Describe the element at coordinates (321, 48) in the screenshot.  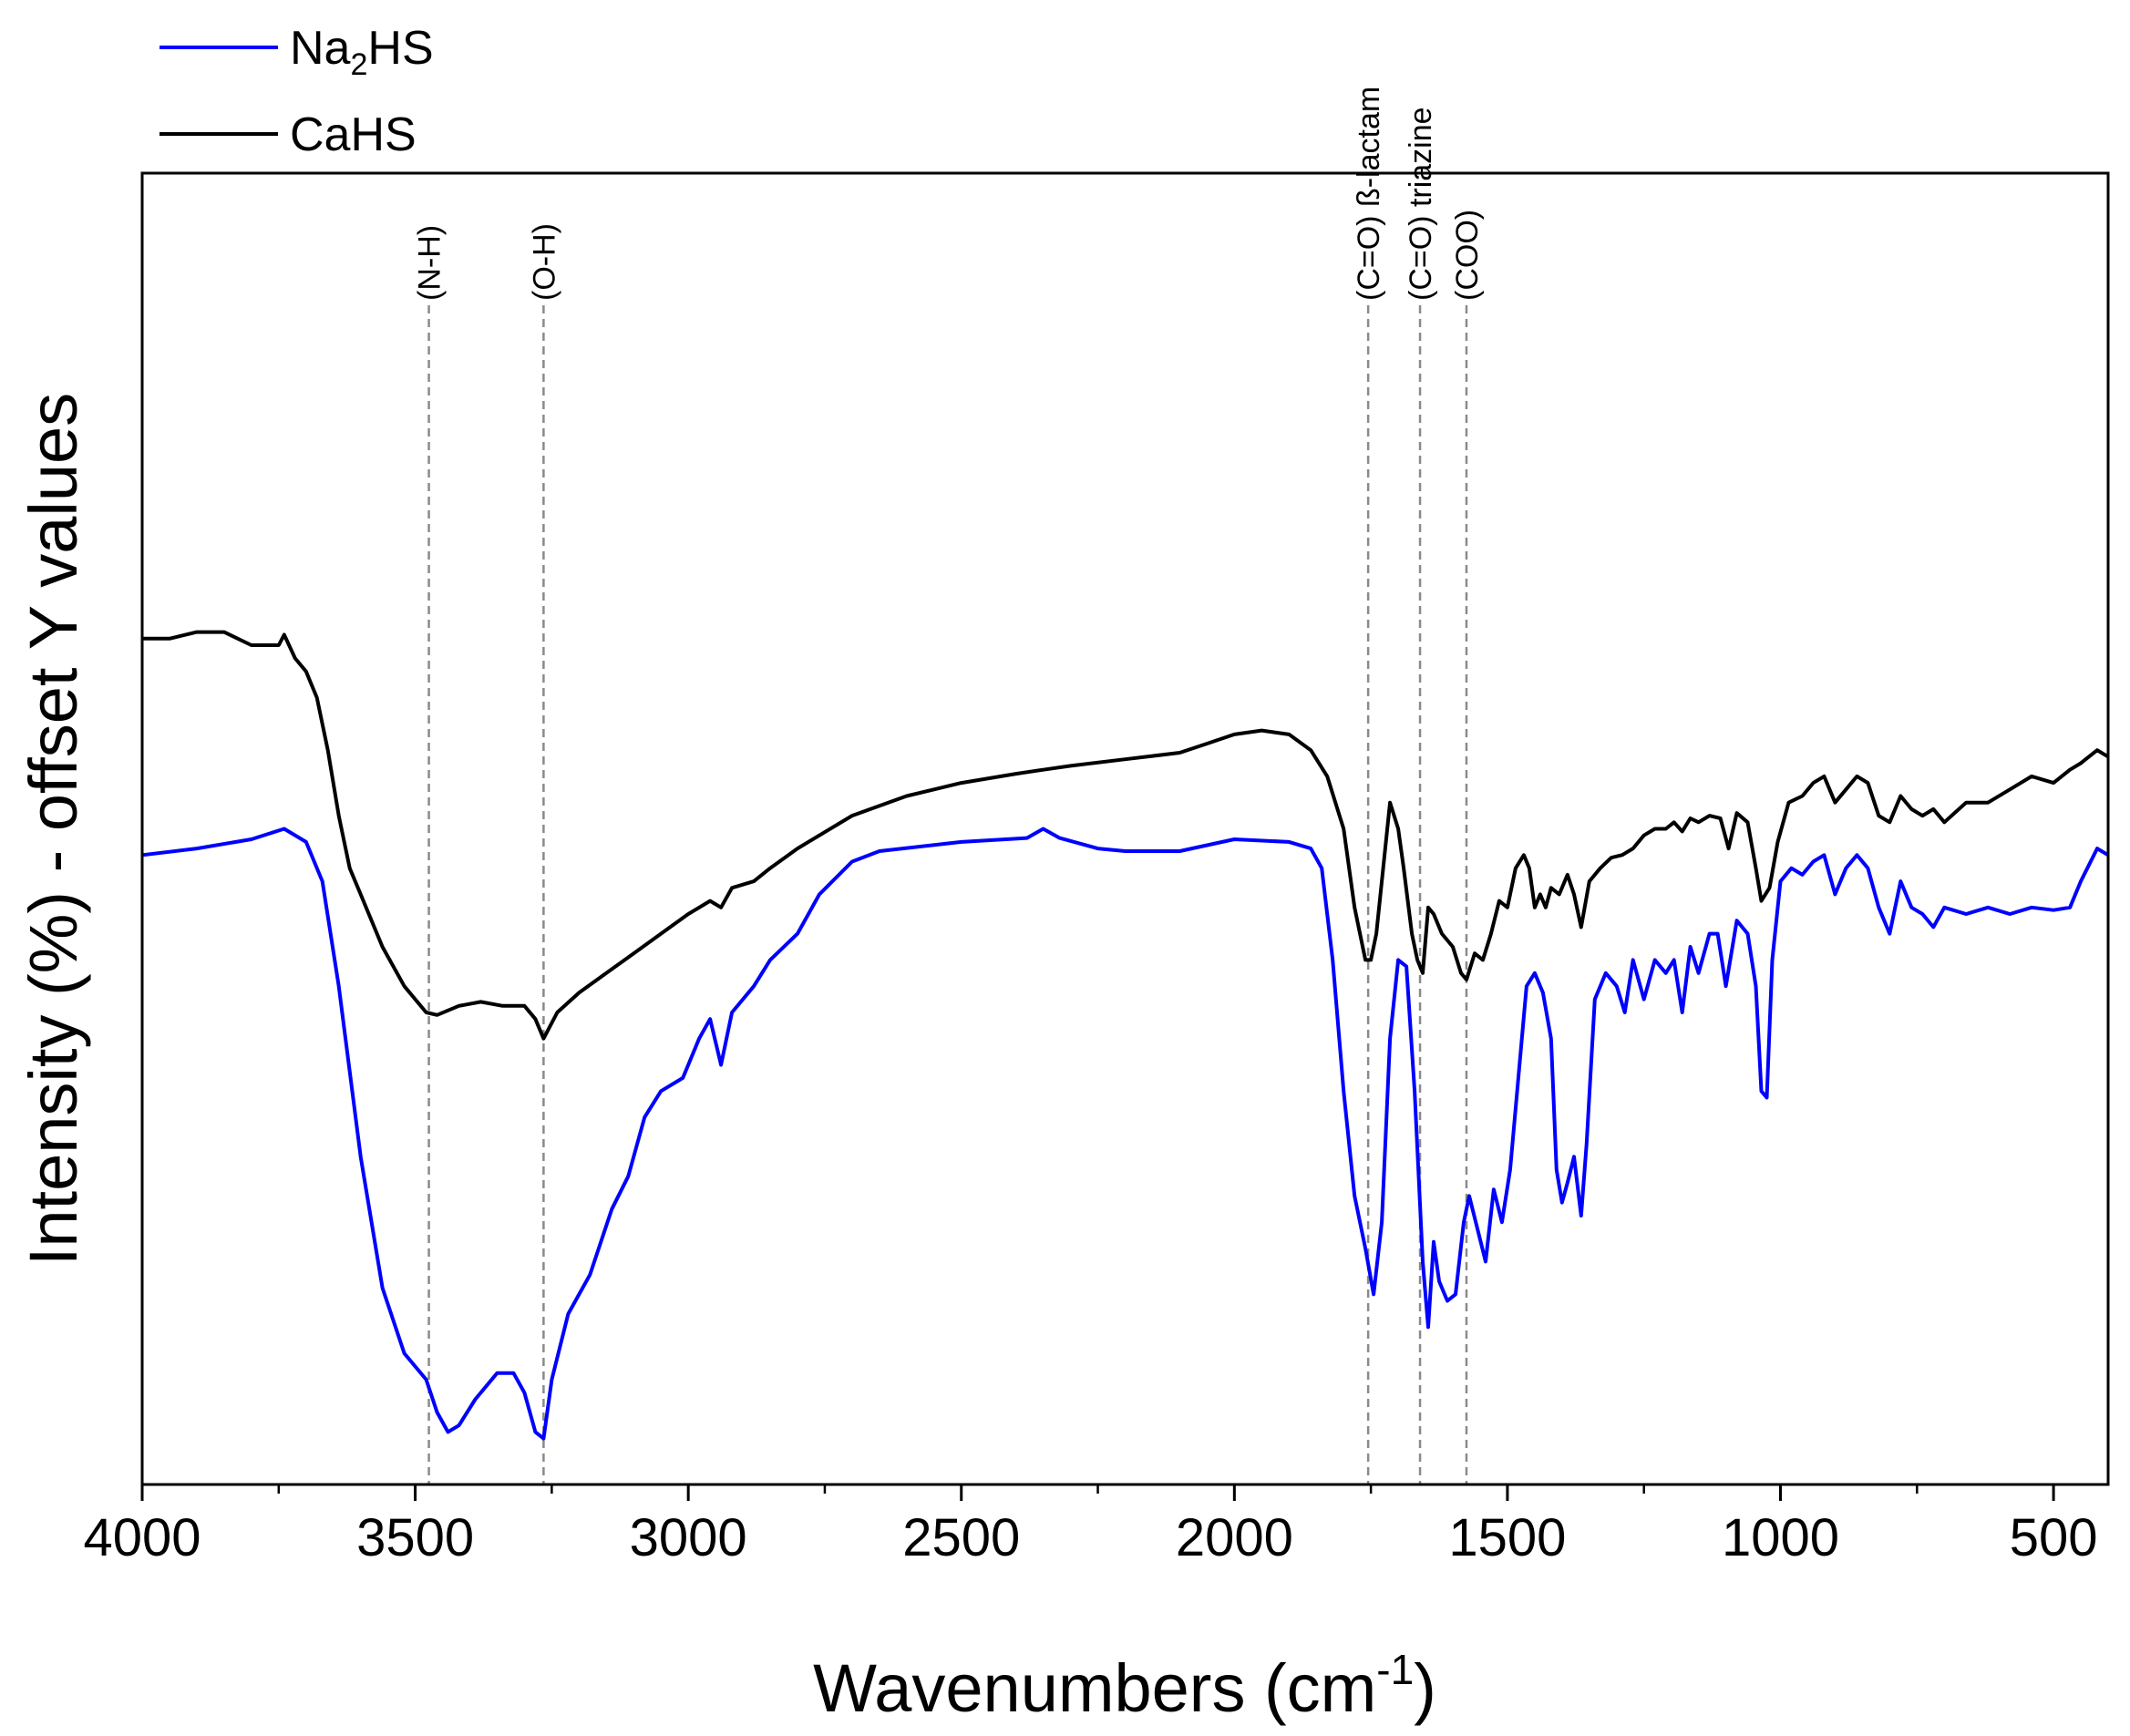
I see `legend-label-main: Na` at that location.